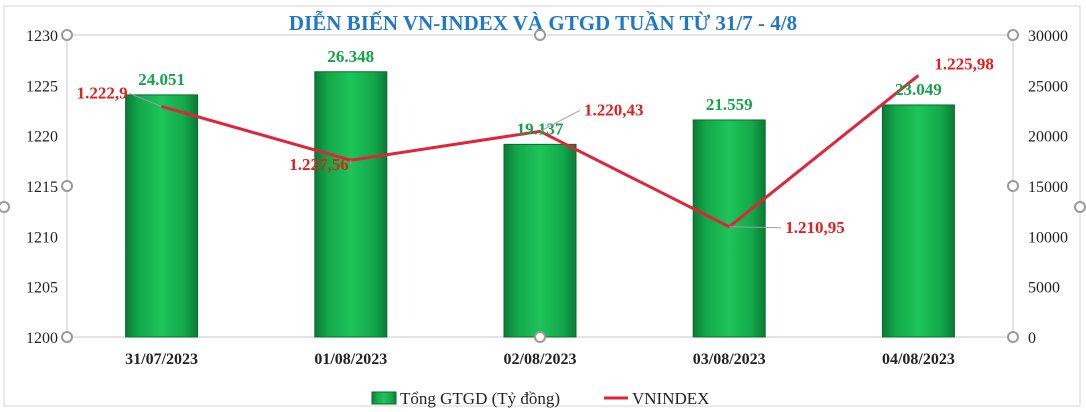 The image size is (1086, 412). I want to click on y-right-tick-label: 0, so click(1032, 338).